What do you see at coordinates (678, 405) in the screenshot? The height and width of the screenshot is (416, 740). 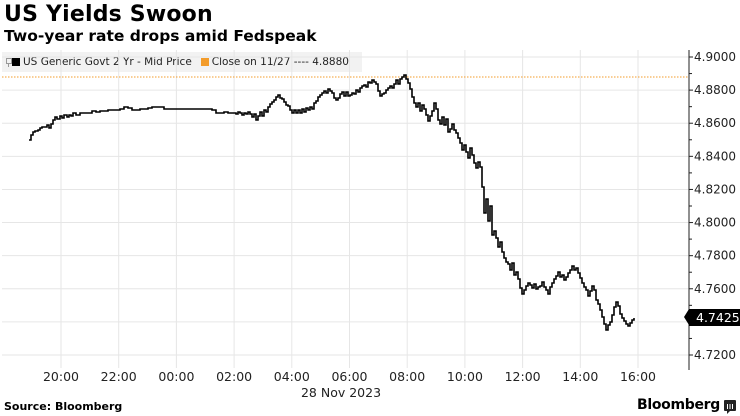 I see `brand-label: Bloomberg` at bounding box center [678, 405].